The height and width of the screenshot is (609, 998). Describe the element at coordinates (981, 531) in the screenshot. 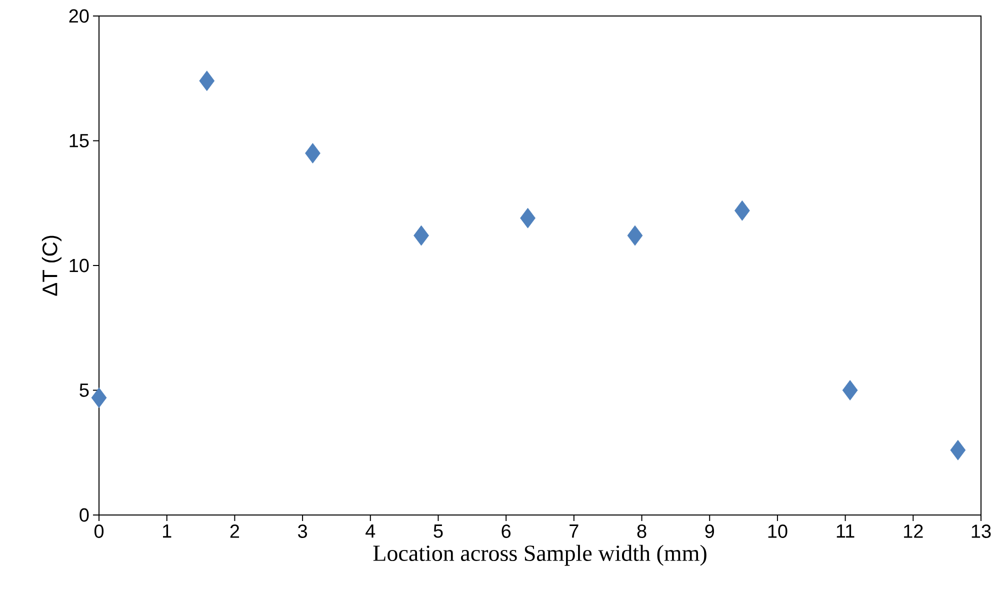

I see `x-tick-label: 13` at that location.